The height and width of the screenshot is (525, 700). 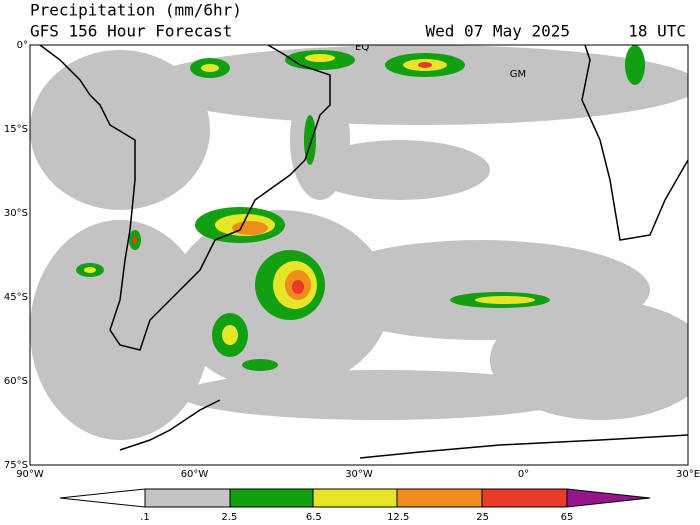 I want to click on lon-label: 90°W, so click(x=30, y=474).